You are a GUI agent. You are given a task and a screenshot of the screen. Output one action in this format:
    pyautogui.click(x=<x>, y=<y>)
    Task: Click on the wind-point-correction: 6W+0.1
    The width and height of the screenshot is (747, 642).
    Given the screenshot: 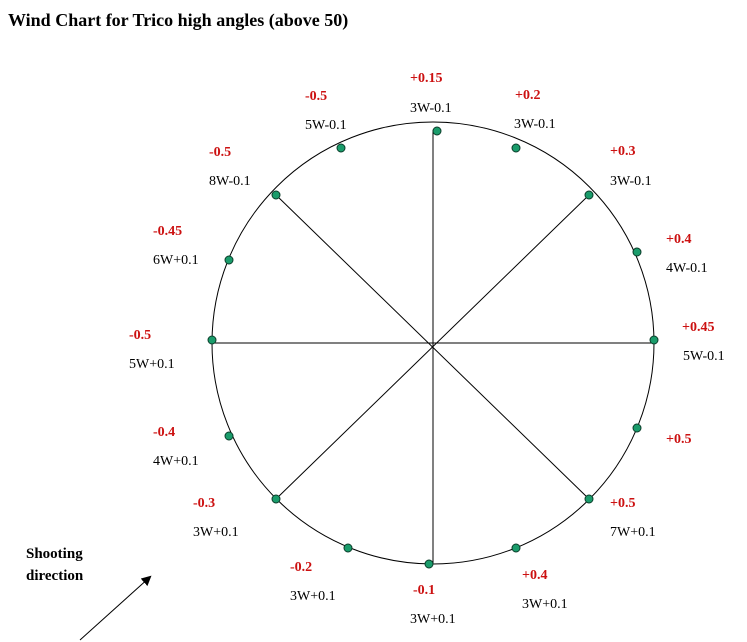 What is the action you would take?
    pyautogui.click(x=176, y=260)
    